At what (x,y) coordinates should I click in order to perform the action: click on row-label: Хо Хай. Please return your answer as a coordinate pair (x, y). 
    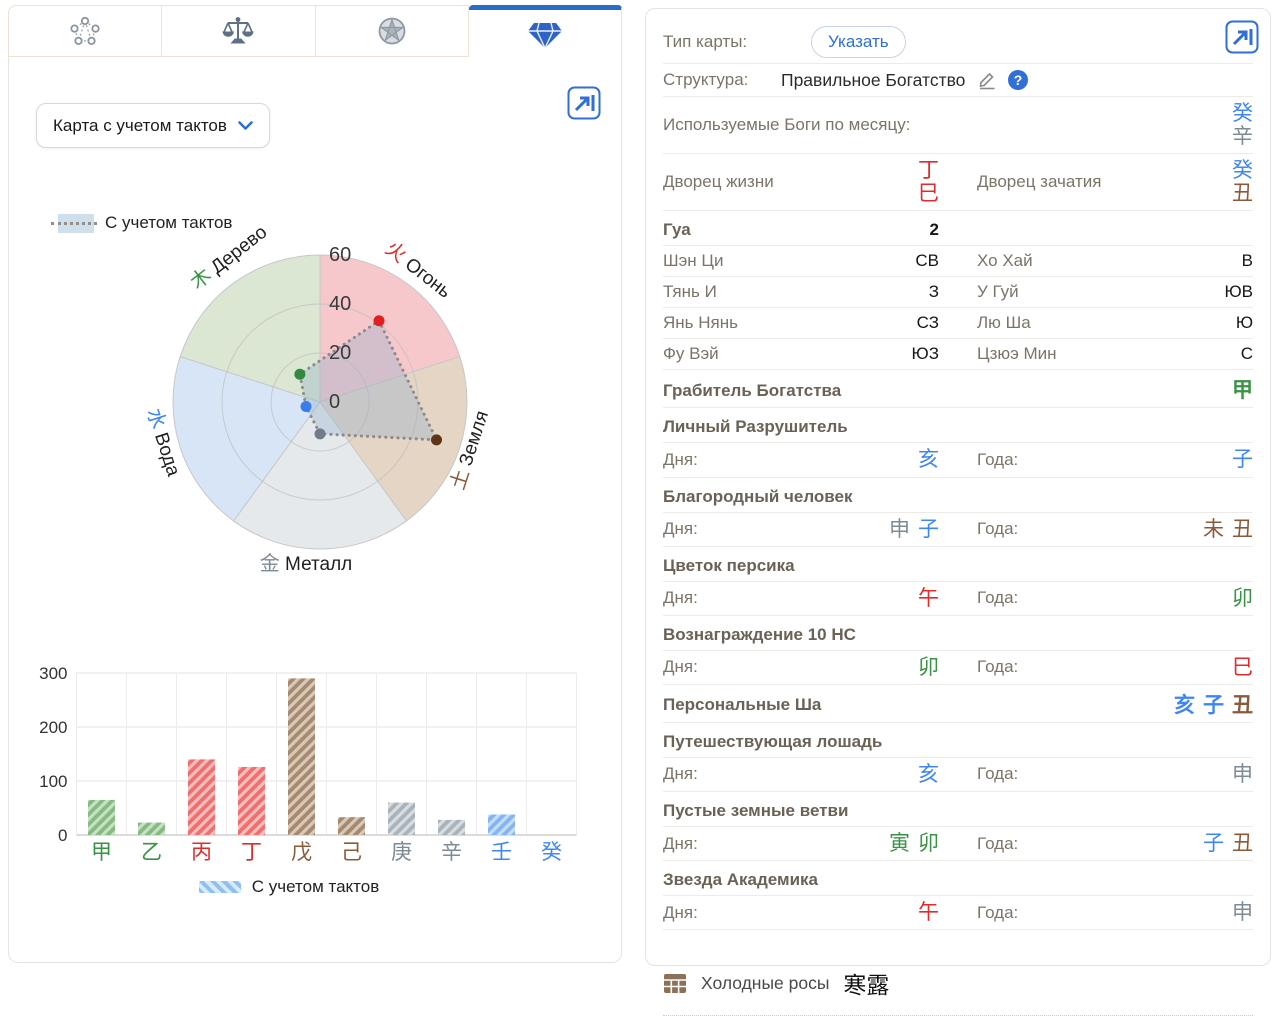
    Looking at the image, I should click on (1005, 261).